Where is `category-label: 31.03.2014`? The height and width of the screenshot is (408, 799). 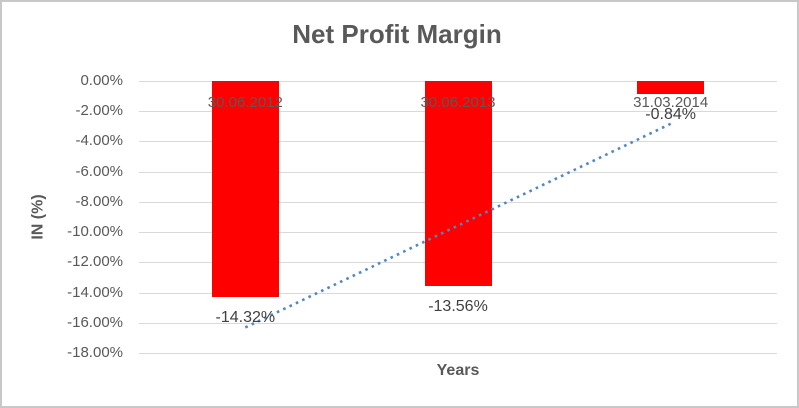
category-label: 31.03.2014 is located at coordinates (671, 102).